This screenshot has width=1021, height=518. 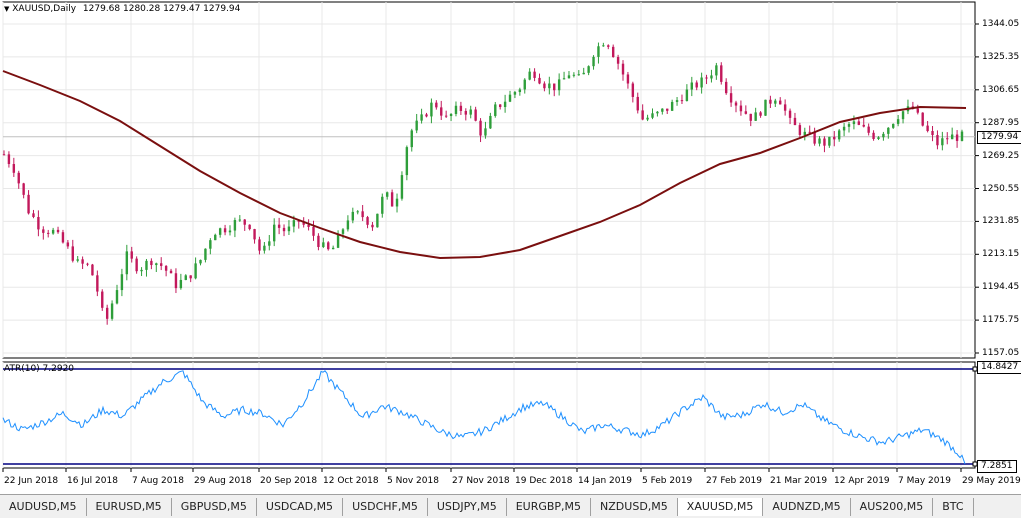 What do you see at coordinates (129, 506) in the screenshot?
I see `symbol-tab-eurusd-m5: EURUSD,M5` at bounding box center [129, 506].